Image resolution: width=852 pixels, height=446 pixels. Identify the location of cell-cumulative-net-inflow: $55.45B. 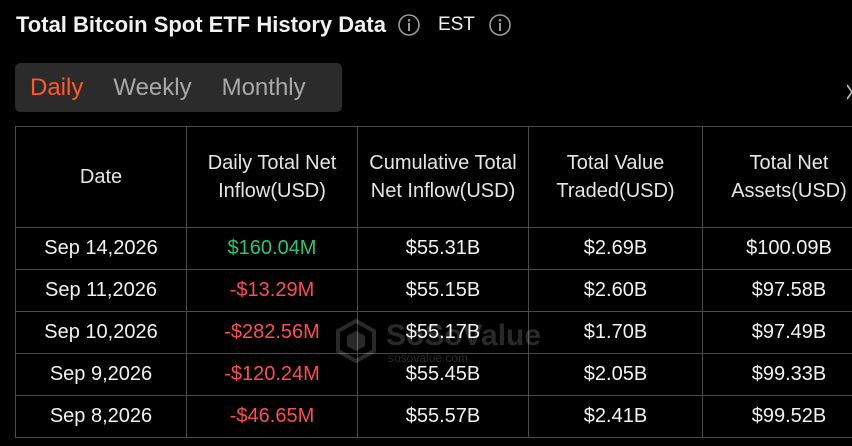
(443, 374).